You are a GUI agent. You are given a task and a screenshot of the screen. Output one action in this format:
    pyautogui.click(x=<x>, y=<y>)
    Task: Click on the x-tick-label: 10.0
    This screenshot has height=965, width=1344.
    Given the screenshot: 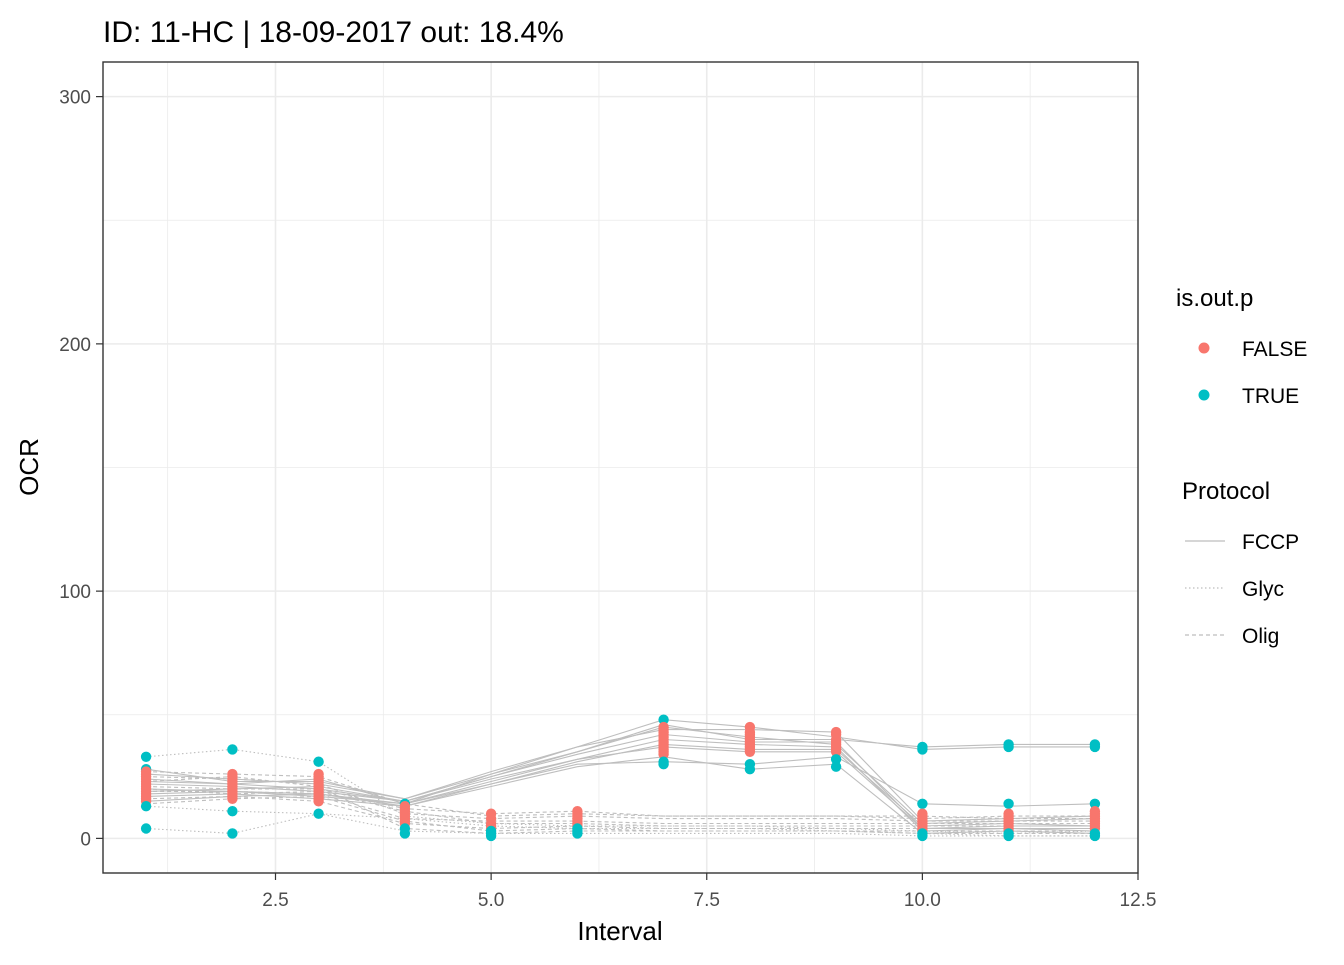 What is the action you would take?
    pyautogui.click(x=922, y=900)
    